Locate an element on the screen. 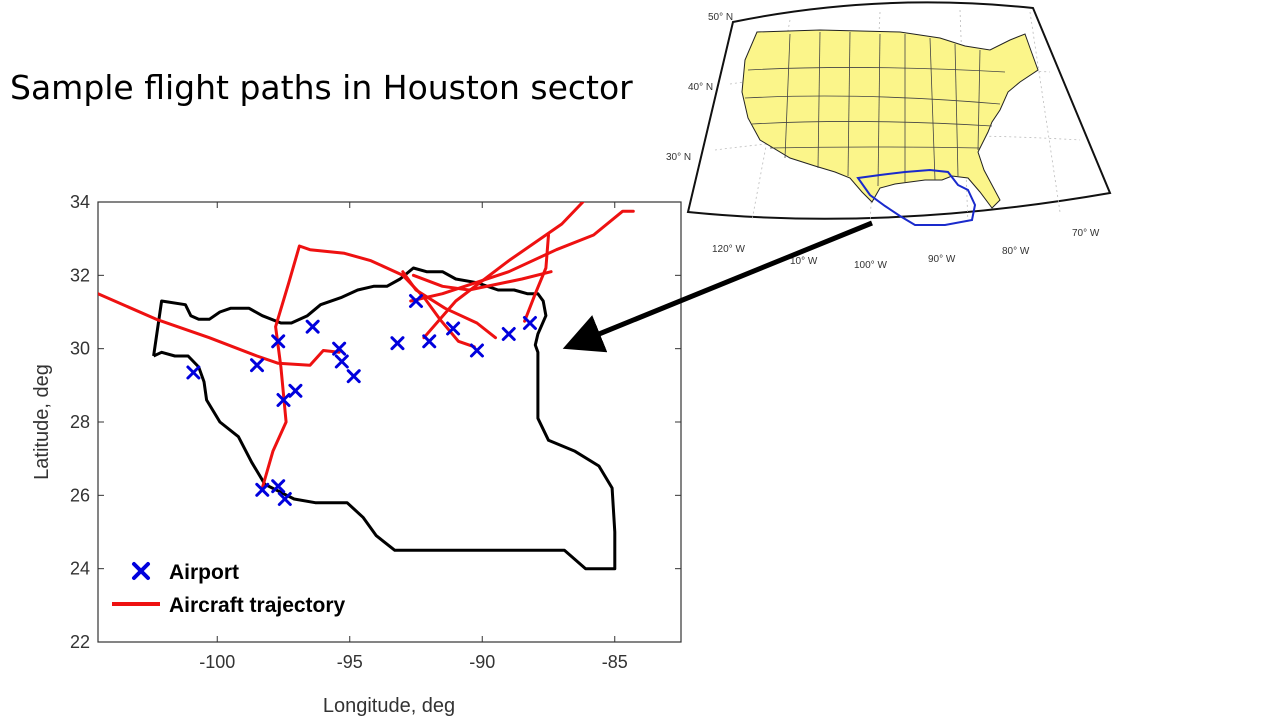 The image size is (1280, 720). houston-sector-outline is located at coordinates (916, 197).